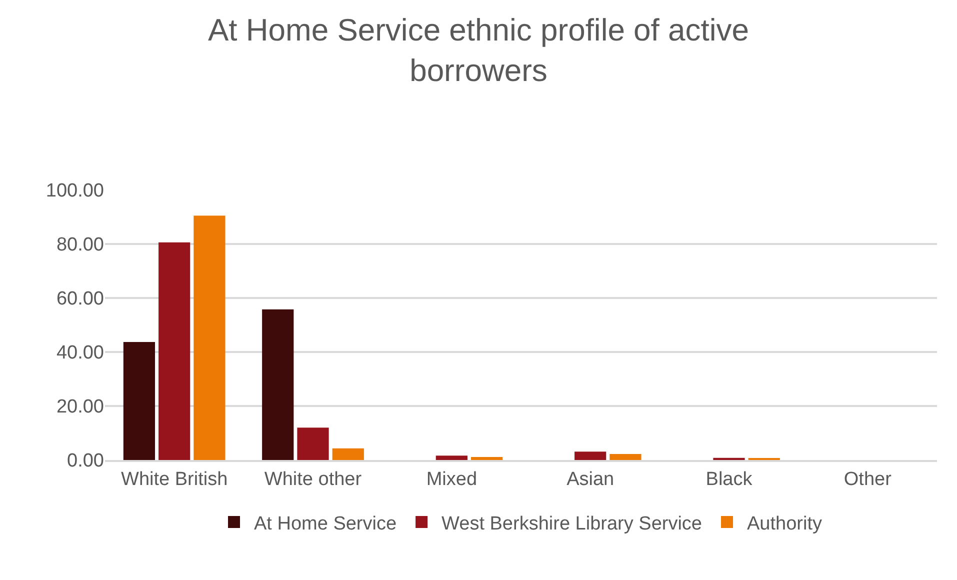  What do you see at coordinates (590, 479) in the screenshot?
I see `x-tick-label: Asian` at bounding box center [590, 479].